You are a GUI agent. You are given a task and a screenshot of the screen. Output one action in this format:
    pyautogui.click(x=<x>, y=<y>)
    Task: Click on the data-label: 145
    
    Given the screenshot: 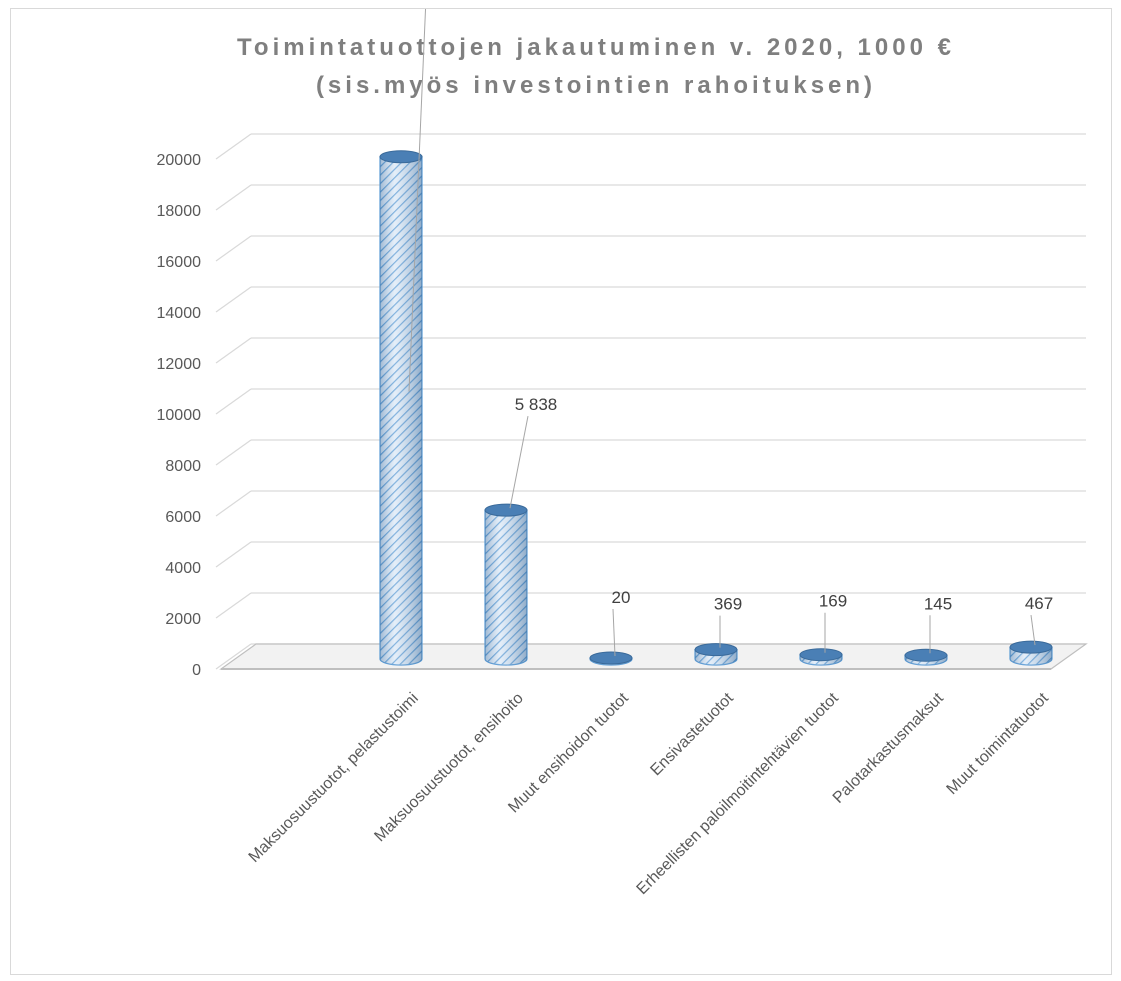 What is the action you would take?
    pyautogui.click(x=938, y=603)
    